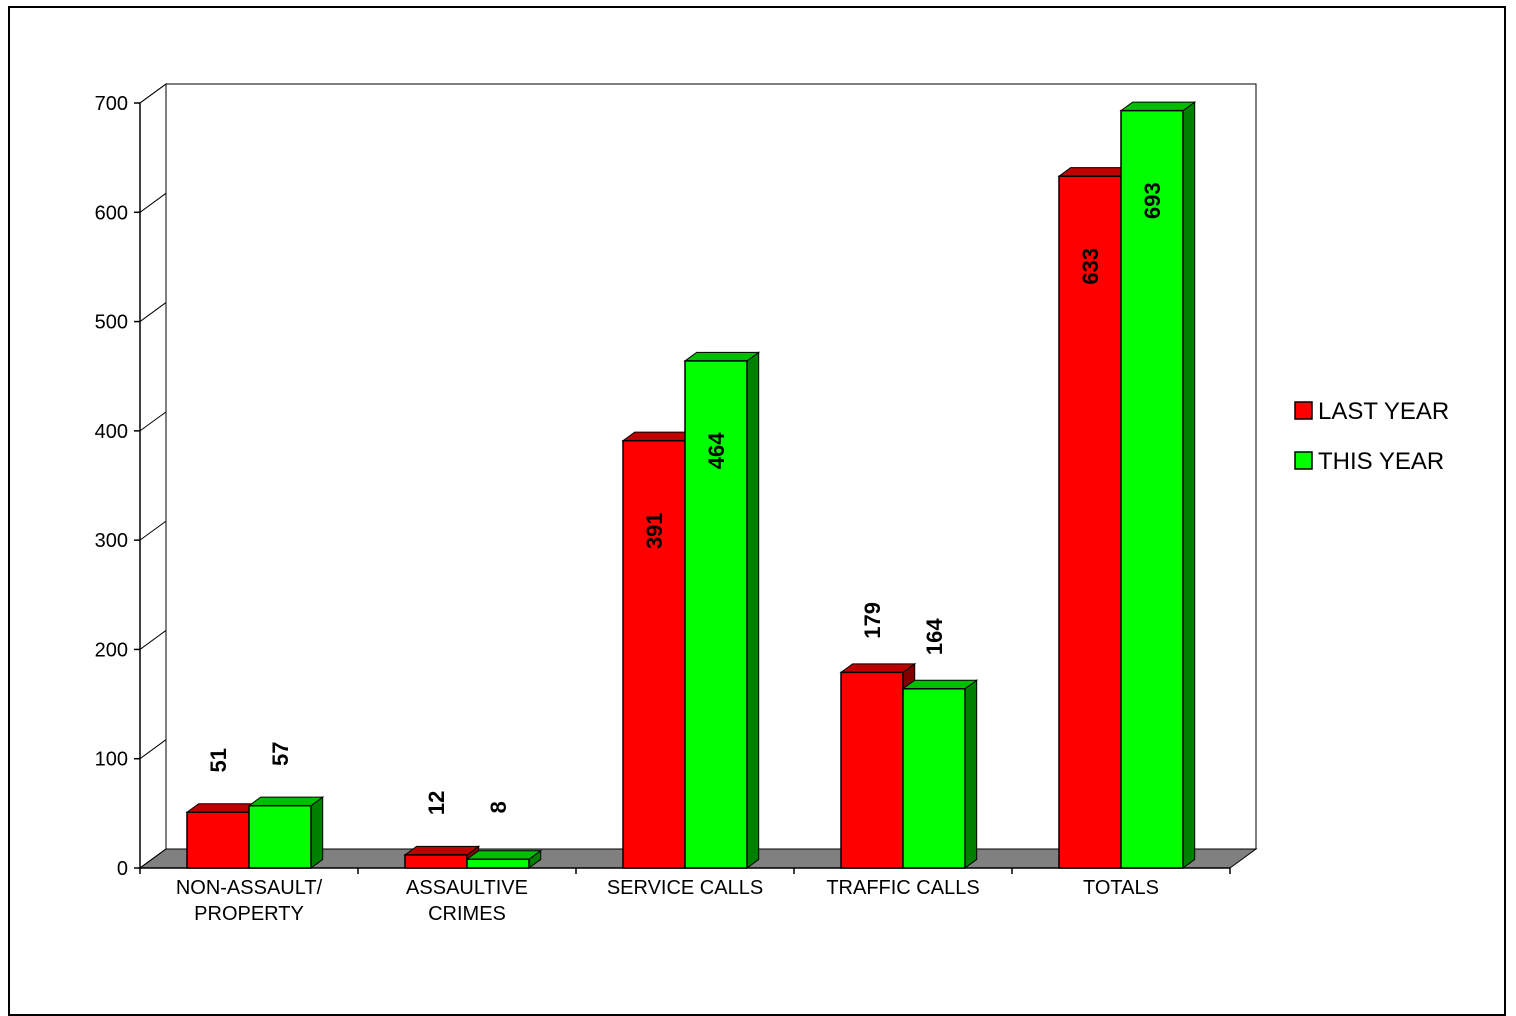  What do you see at coordinates (436, 803) in the screenshot?
I see `data-label: 12` at bounding box center [436, 803].